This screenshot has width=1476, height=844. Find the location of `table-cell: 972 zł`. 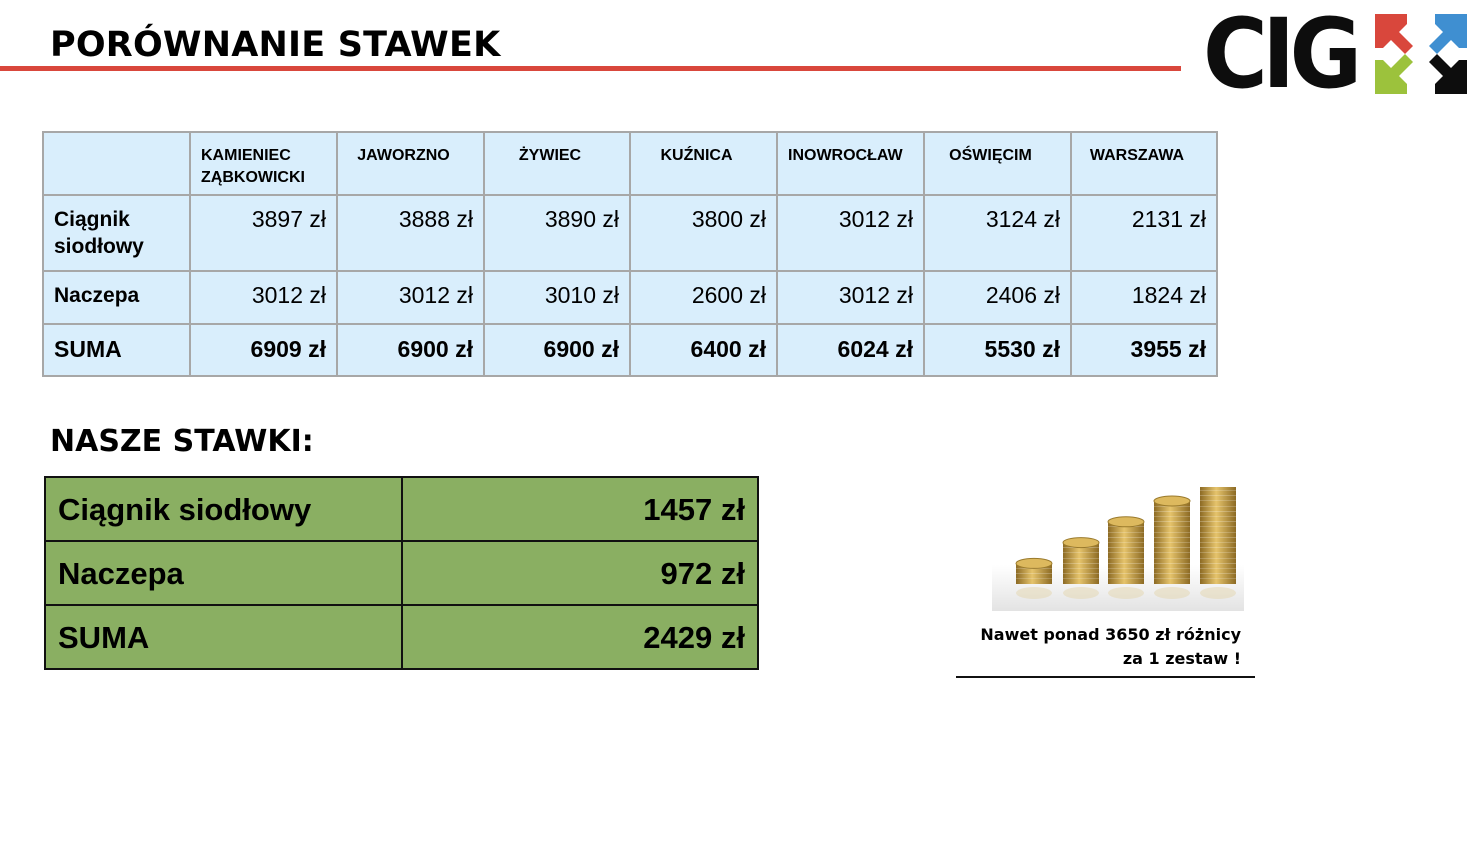

table-cell: 972 zł is located at coordinates (580, 573).